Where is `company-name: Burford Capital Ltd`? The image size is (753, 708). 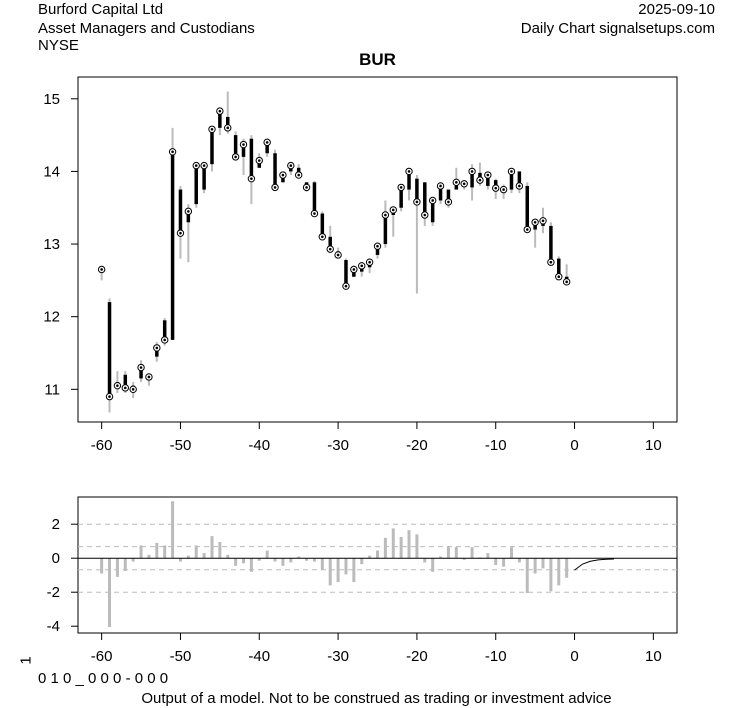 company-name: Burford Capital Ltd is located at coordinates (101, 9).